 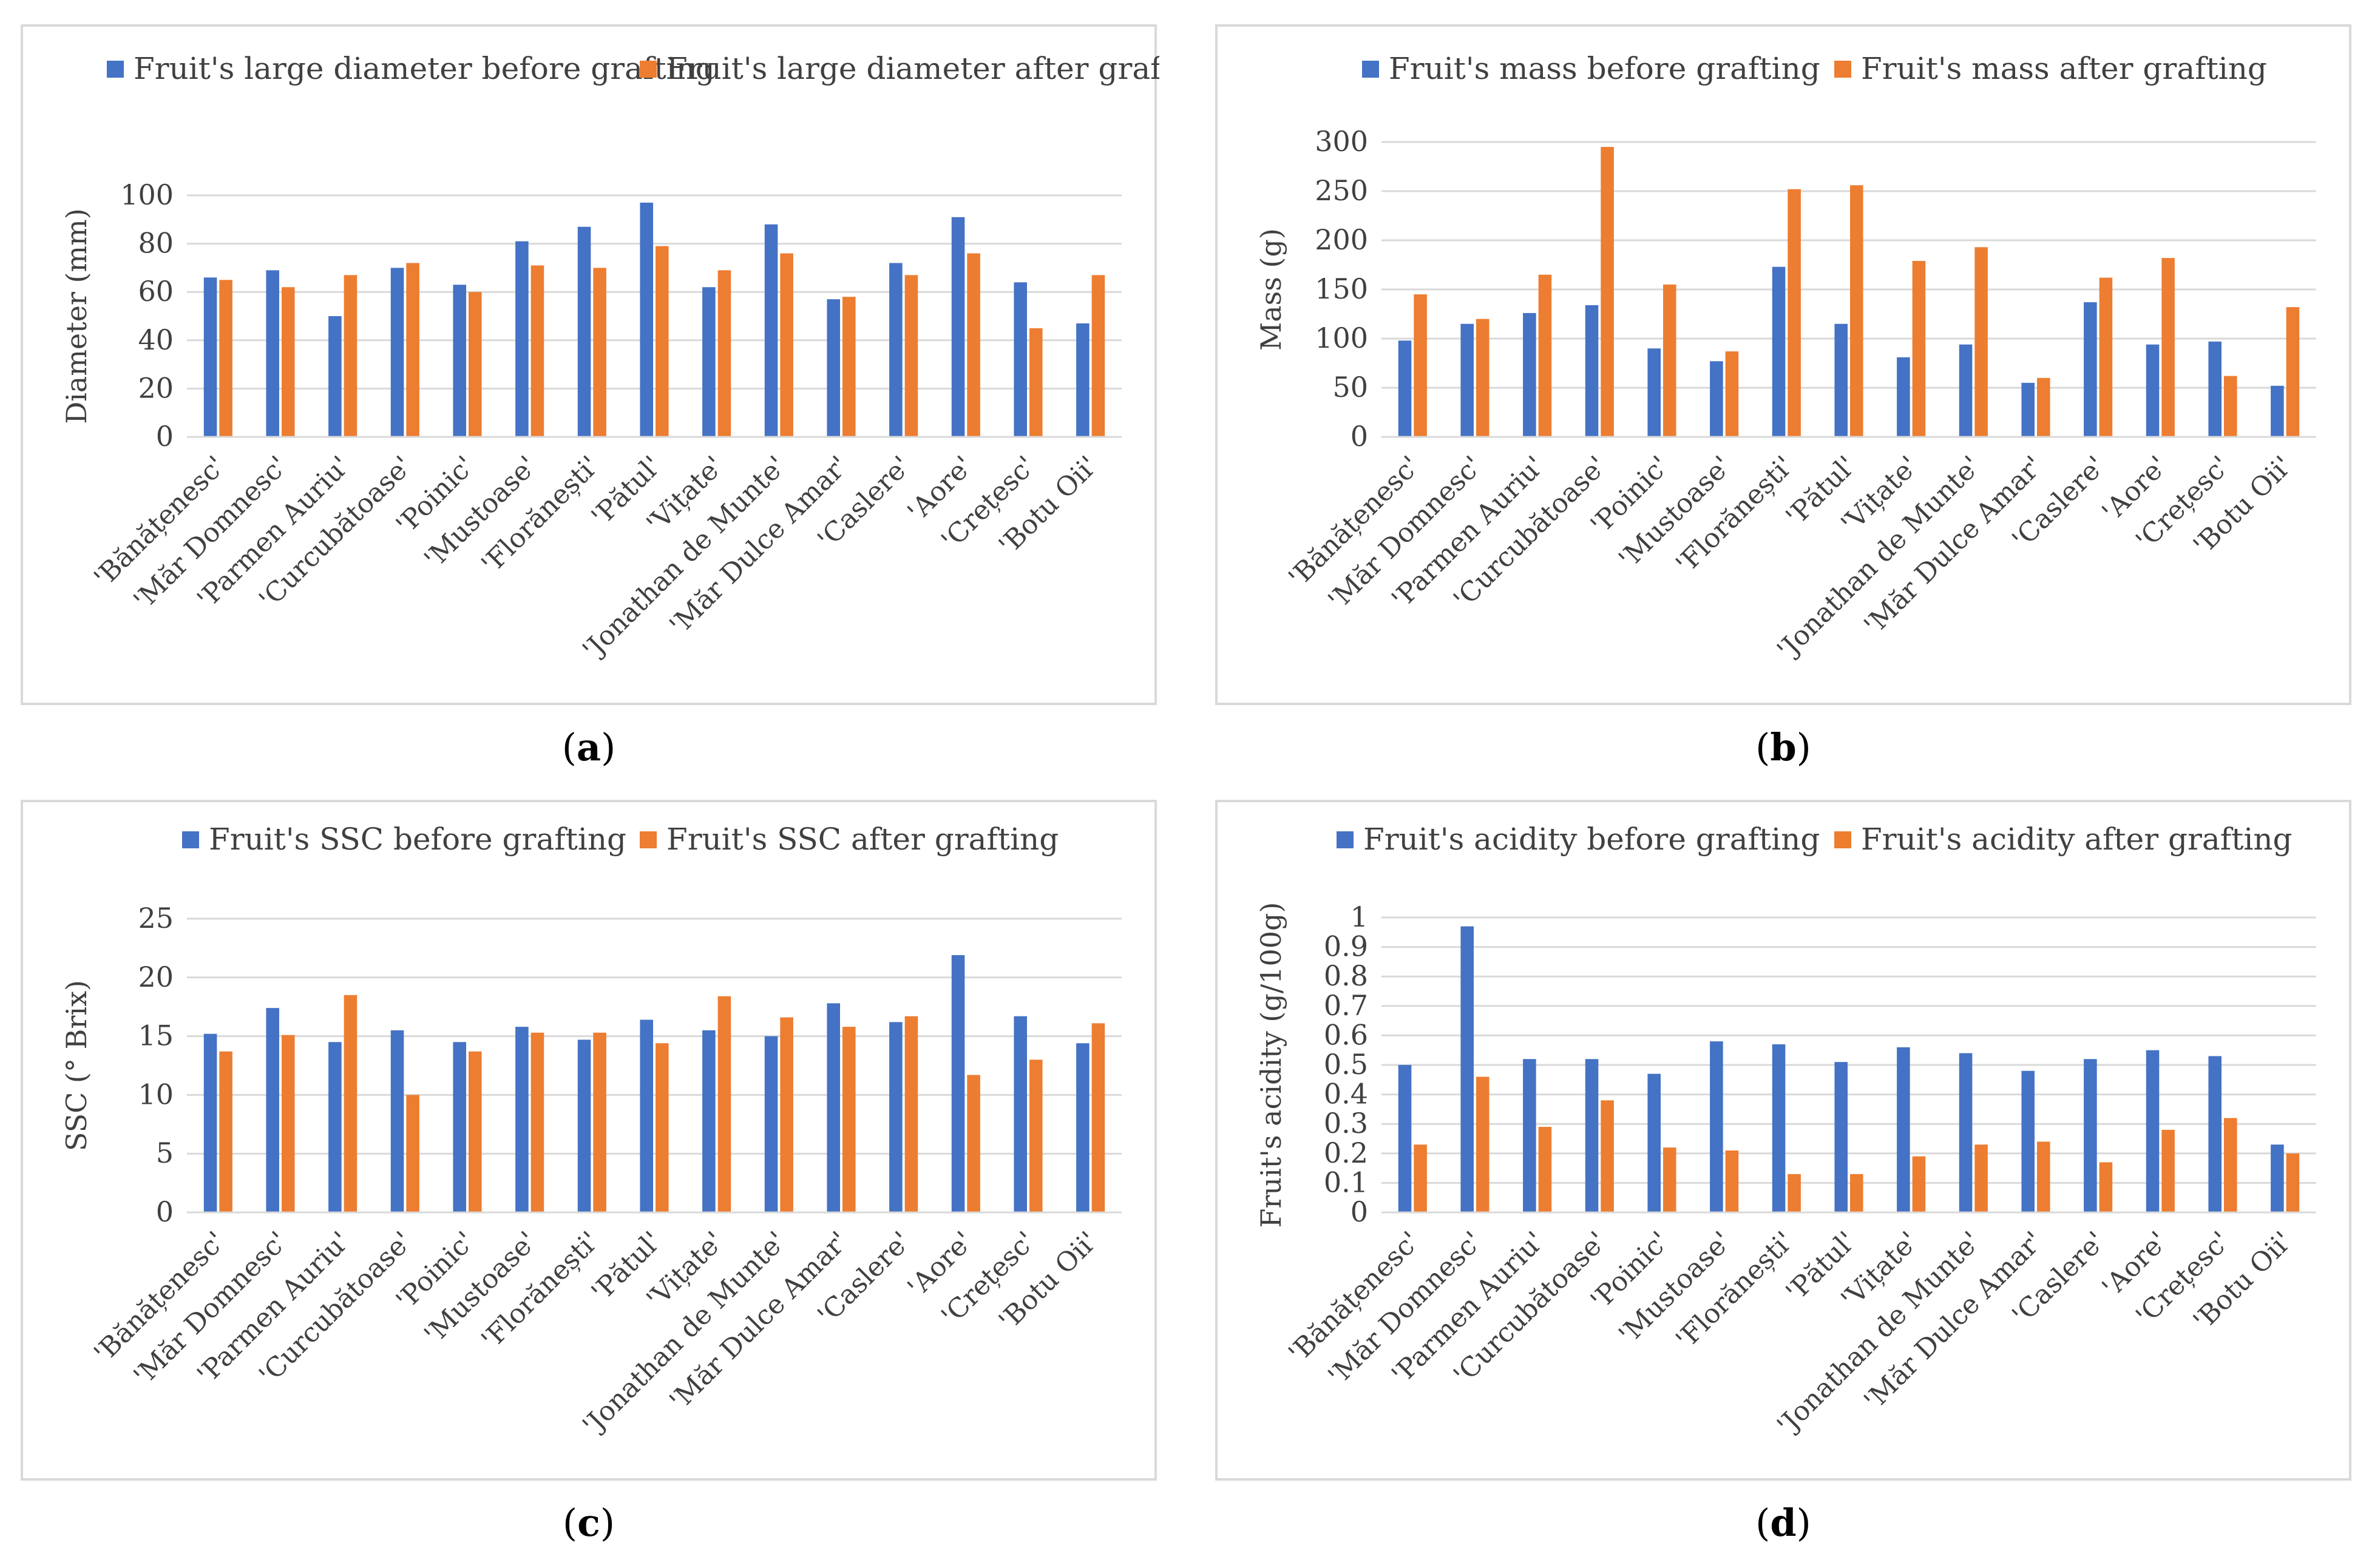 I want to click on caption-a: (a), so click(x=588, y=747).